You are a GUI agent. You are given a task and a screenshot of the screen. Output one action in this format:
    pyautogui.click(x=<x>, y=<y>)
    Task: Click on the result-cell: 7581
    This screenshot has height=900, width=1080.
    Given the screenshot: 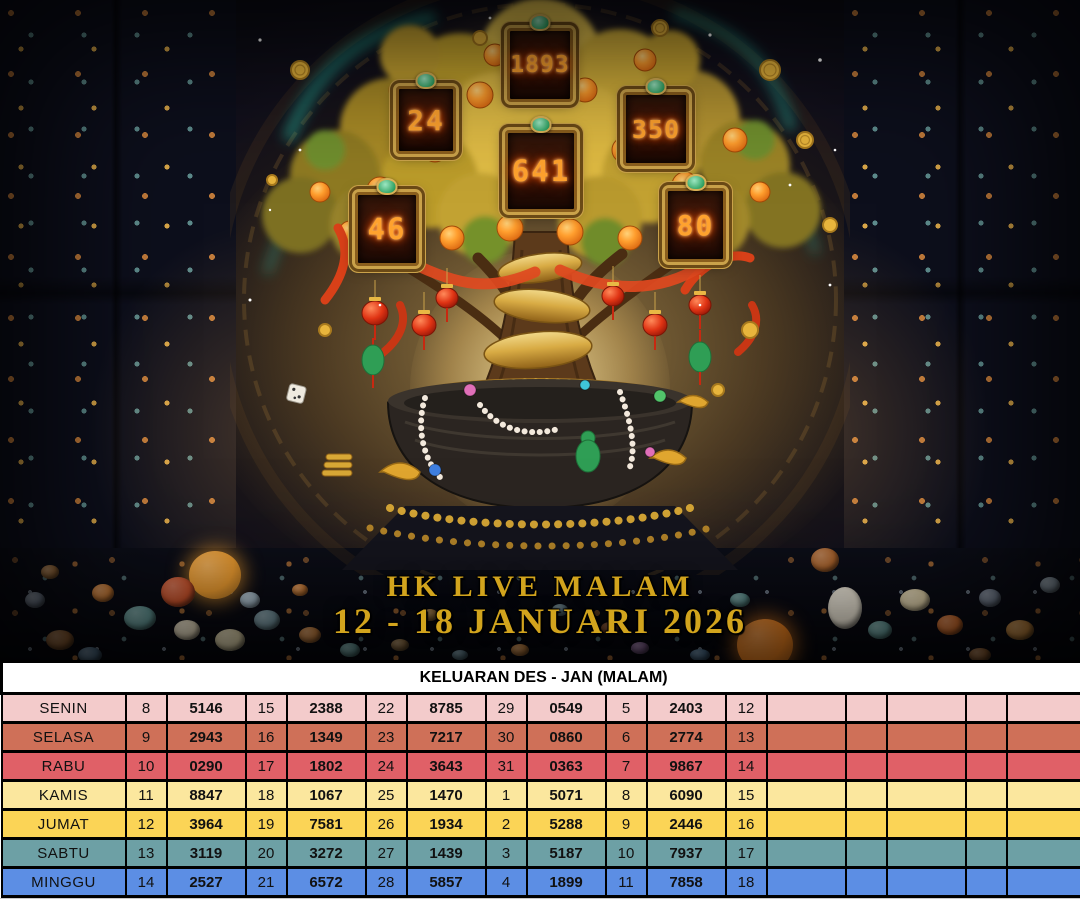 What is the action you would take?
    pyautogui.click(x=326, y=824)
    